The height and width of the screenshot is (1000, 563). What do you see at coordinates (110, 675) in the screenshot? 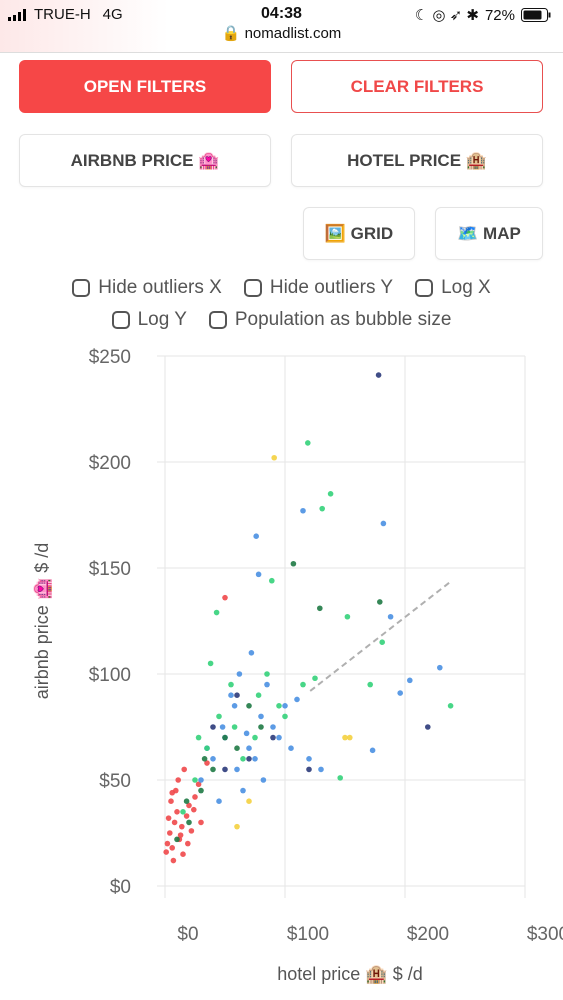
I see `y-tick-label: $100` at bounding box center [110, 675].